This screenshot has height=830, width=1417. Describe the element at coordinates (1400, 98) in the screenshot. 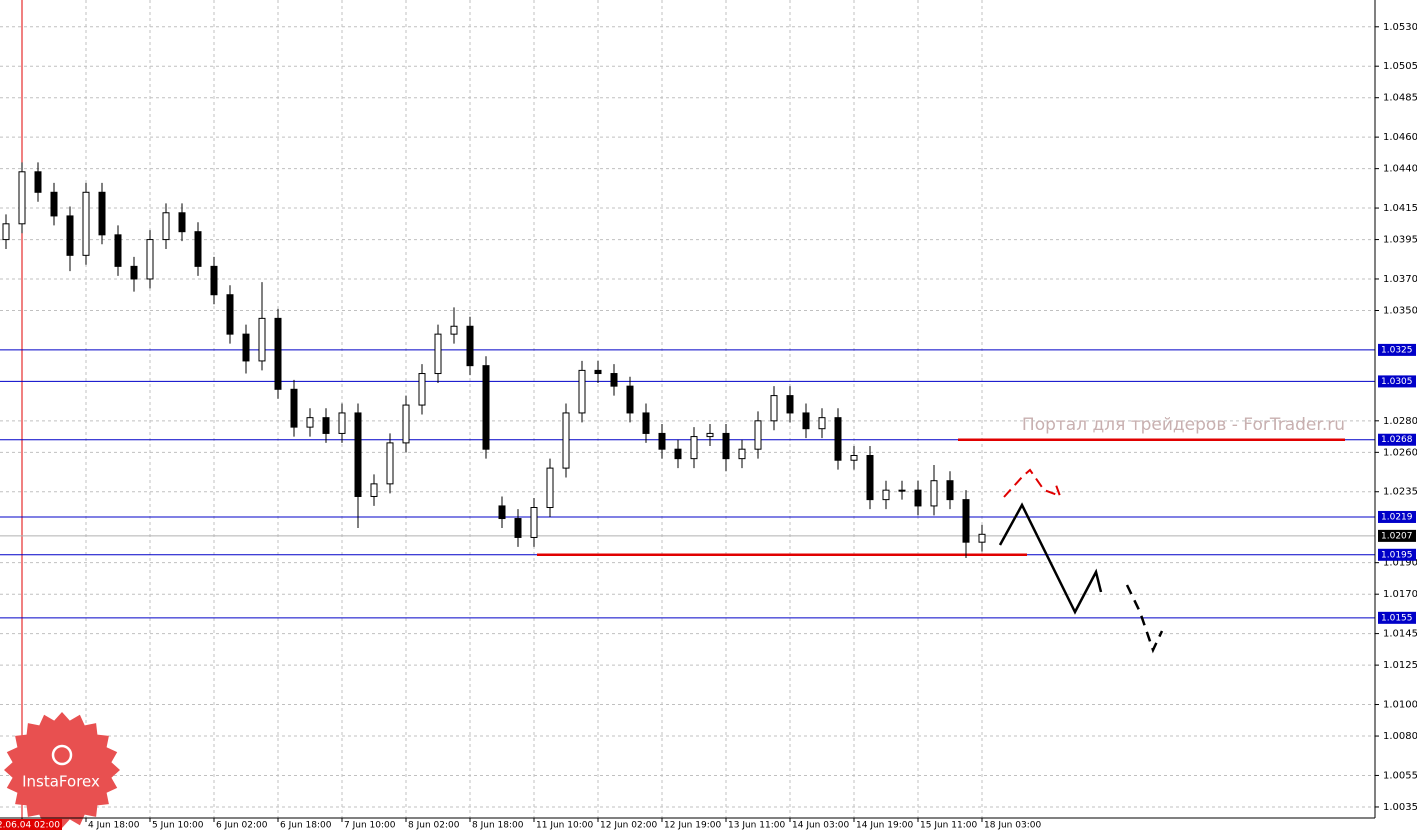

I see `y-tick-label: 1.0485` at that location.